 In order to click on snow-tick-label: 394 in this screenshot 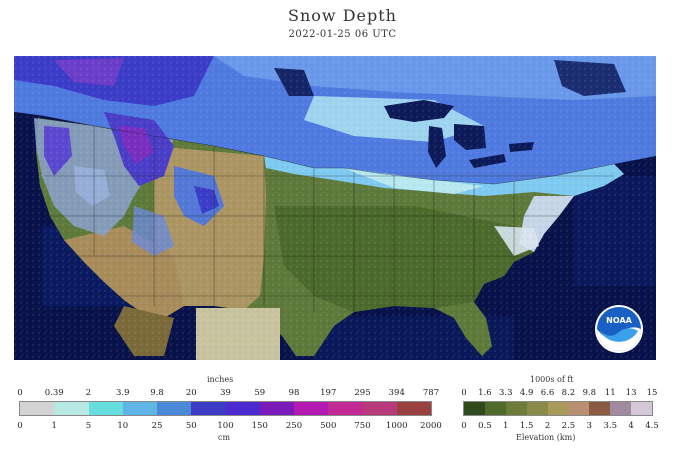, I will do `click(396, 393)`.